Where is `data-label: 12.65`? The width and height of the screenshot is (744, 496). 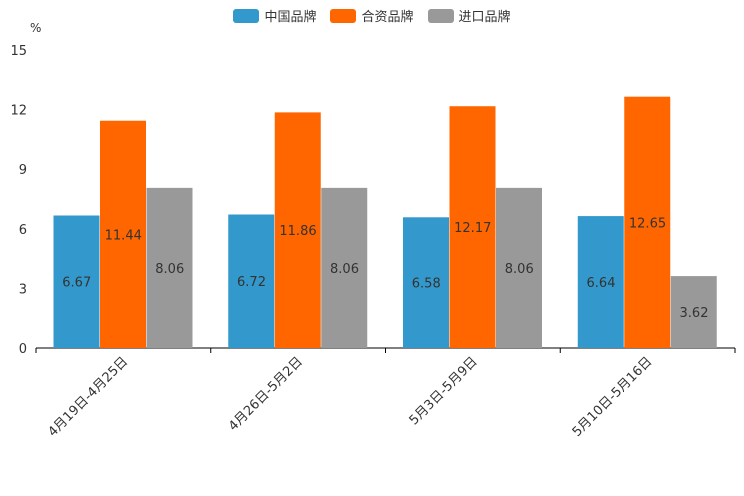
data-label: 12.65 is located at coordinates (647, 223).